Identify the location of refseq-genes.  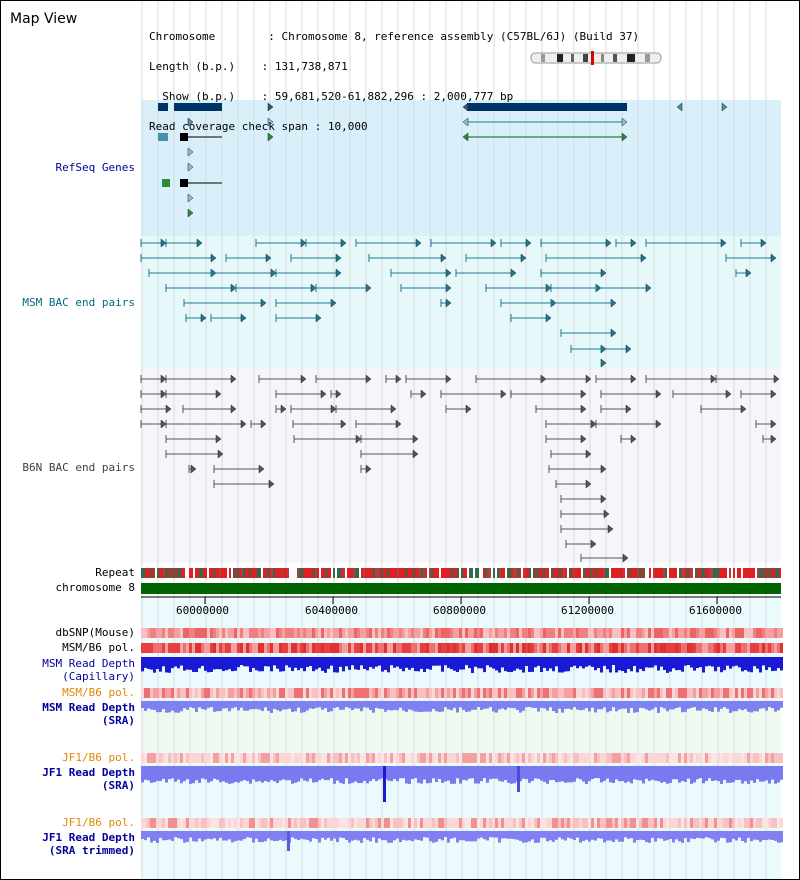
(443, 160).